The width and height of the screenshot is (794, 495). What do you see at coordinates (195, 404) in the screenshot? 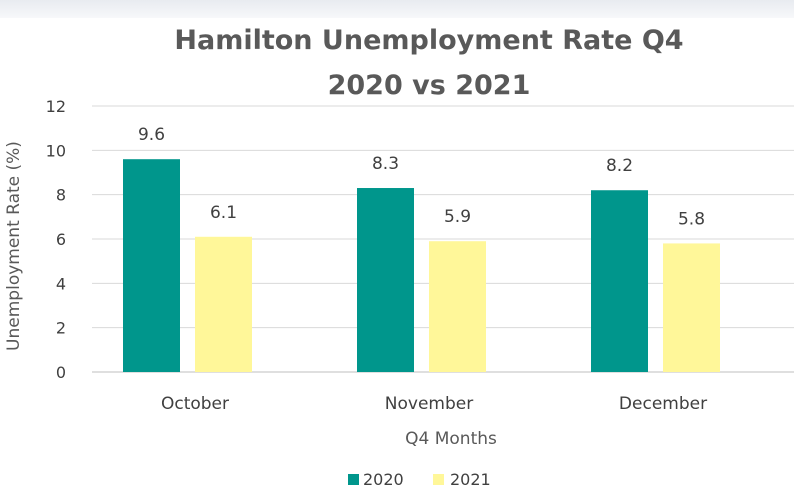
I see `x-category-label-october: October` at bounding box center [195, 404].